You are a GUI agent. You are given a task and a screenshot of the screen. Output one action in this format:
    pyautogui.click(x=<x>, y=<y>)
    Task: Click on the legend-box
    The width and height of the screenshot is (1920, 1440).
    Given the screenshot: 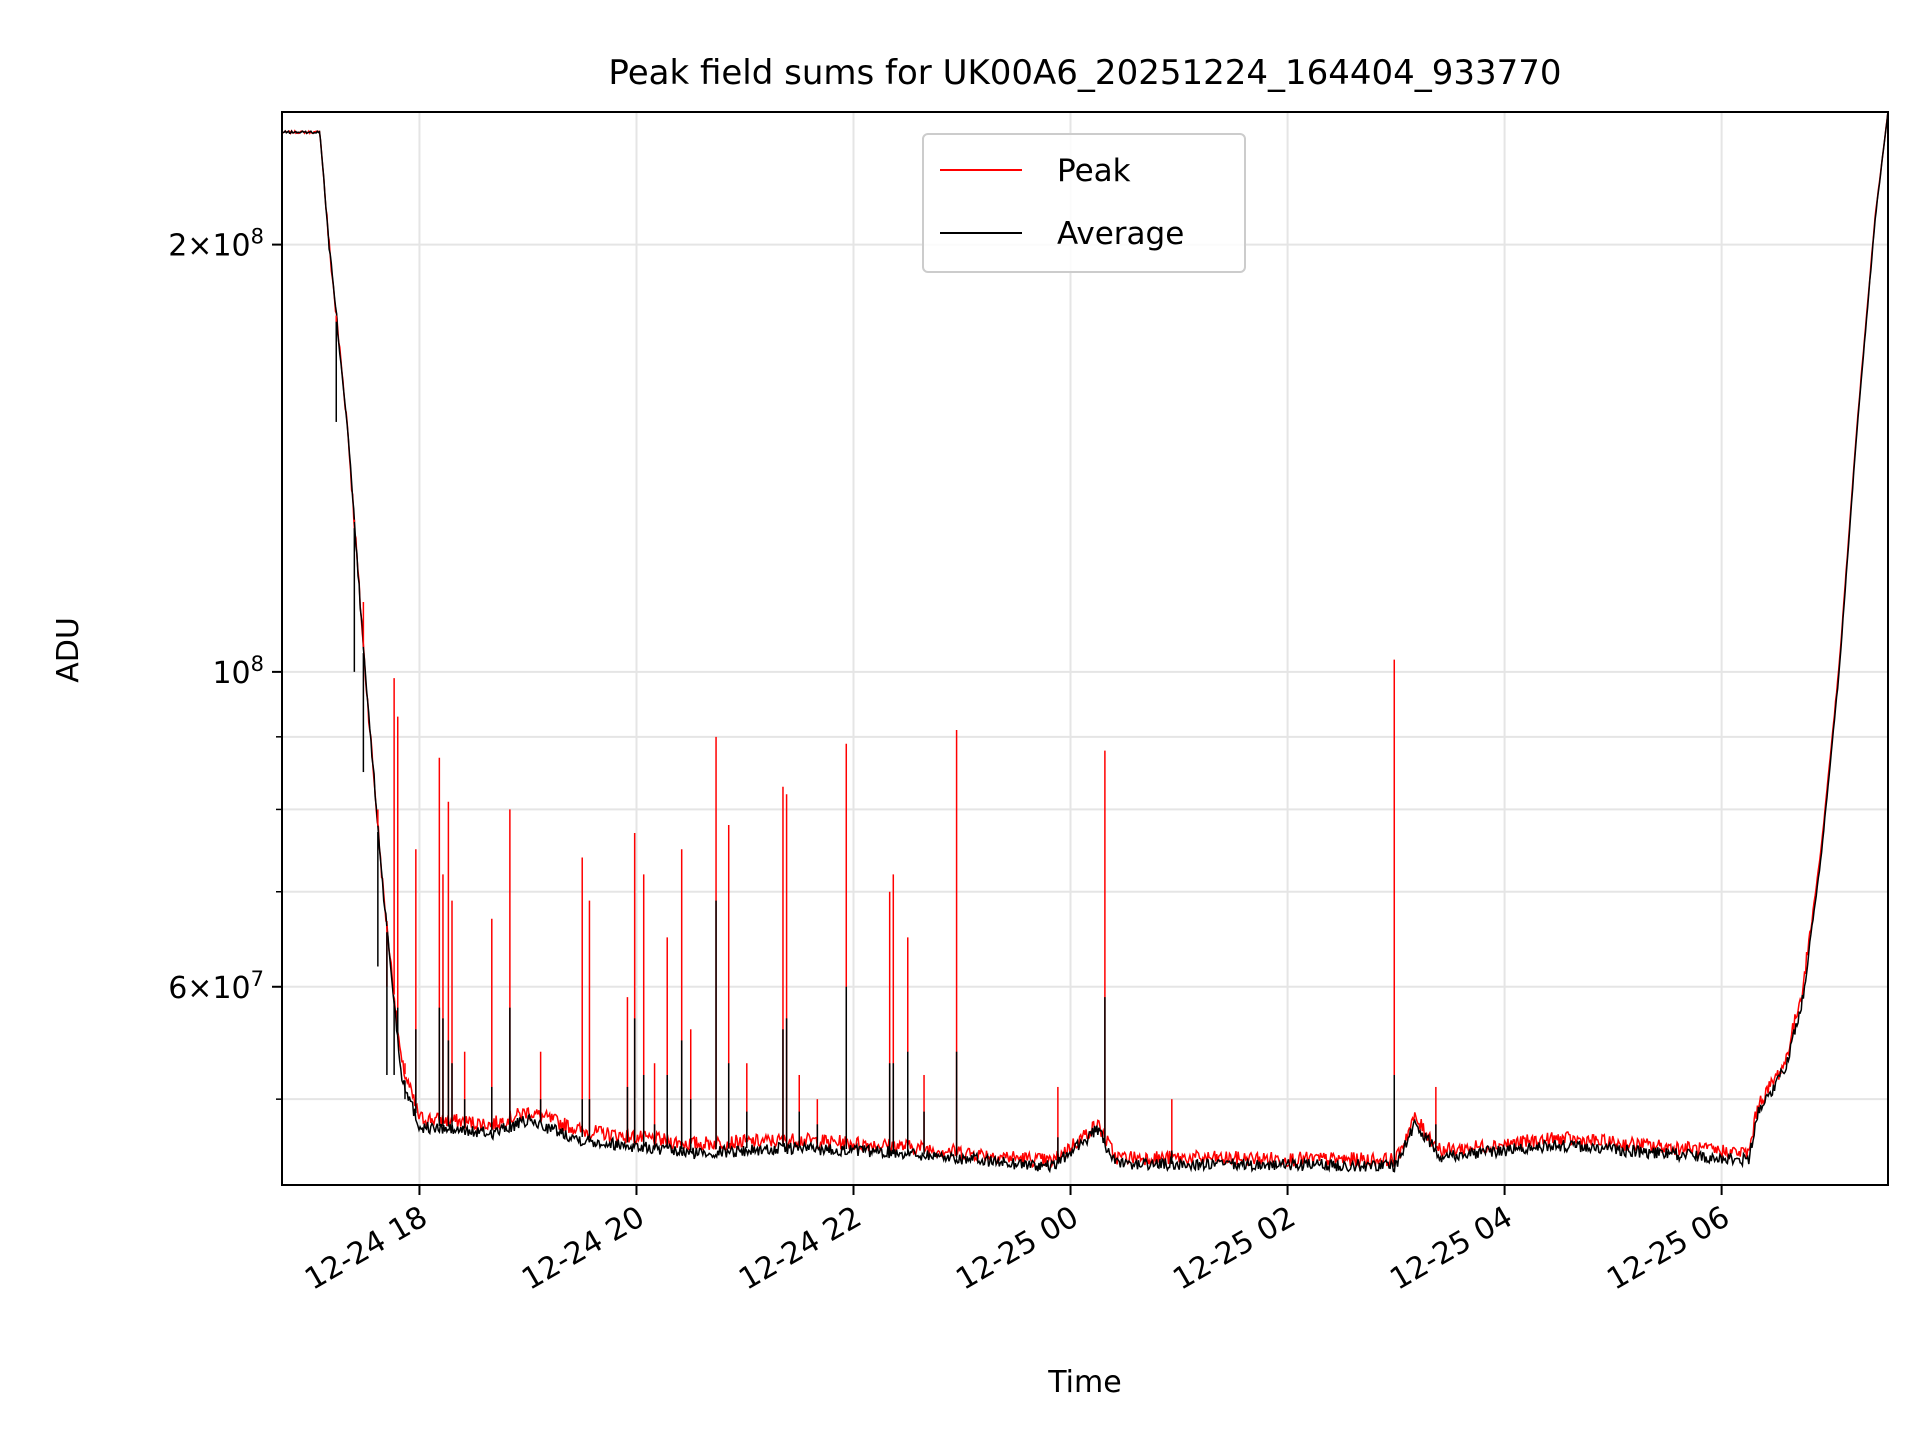 What is the action you would take?
    pyautogui.click(x=1084, y=203)
    